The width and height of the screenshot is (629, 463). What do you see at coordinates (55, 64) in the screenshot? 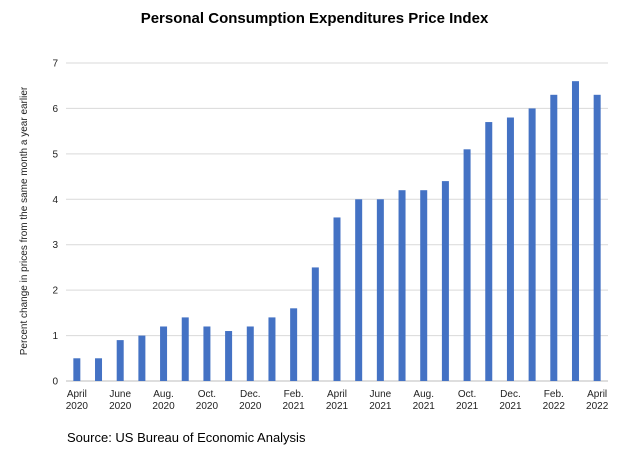
I see `y-tick-label: 7` at bounding box center [55, 64].